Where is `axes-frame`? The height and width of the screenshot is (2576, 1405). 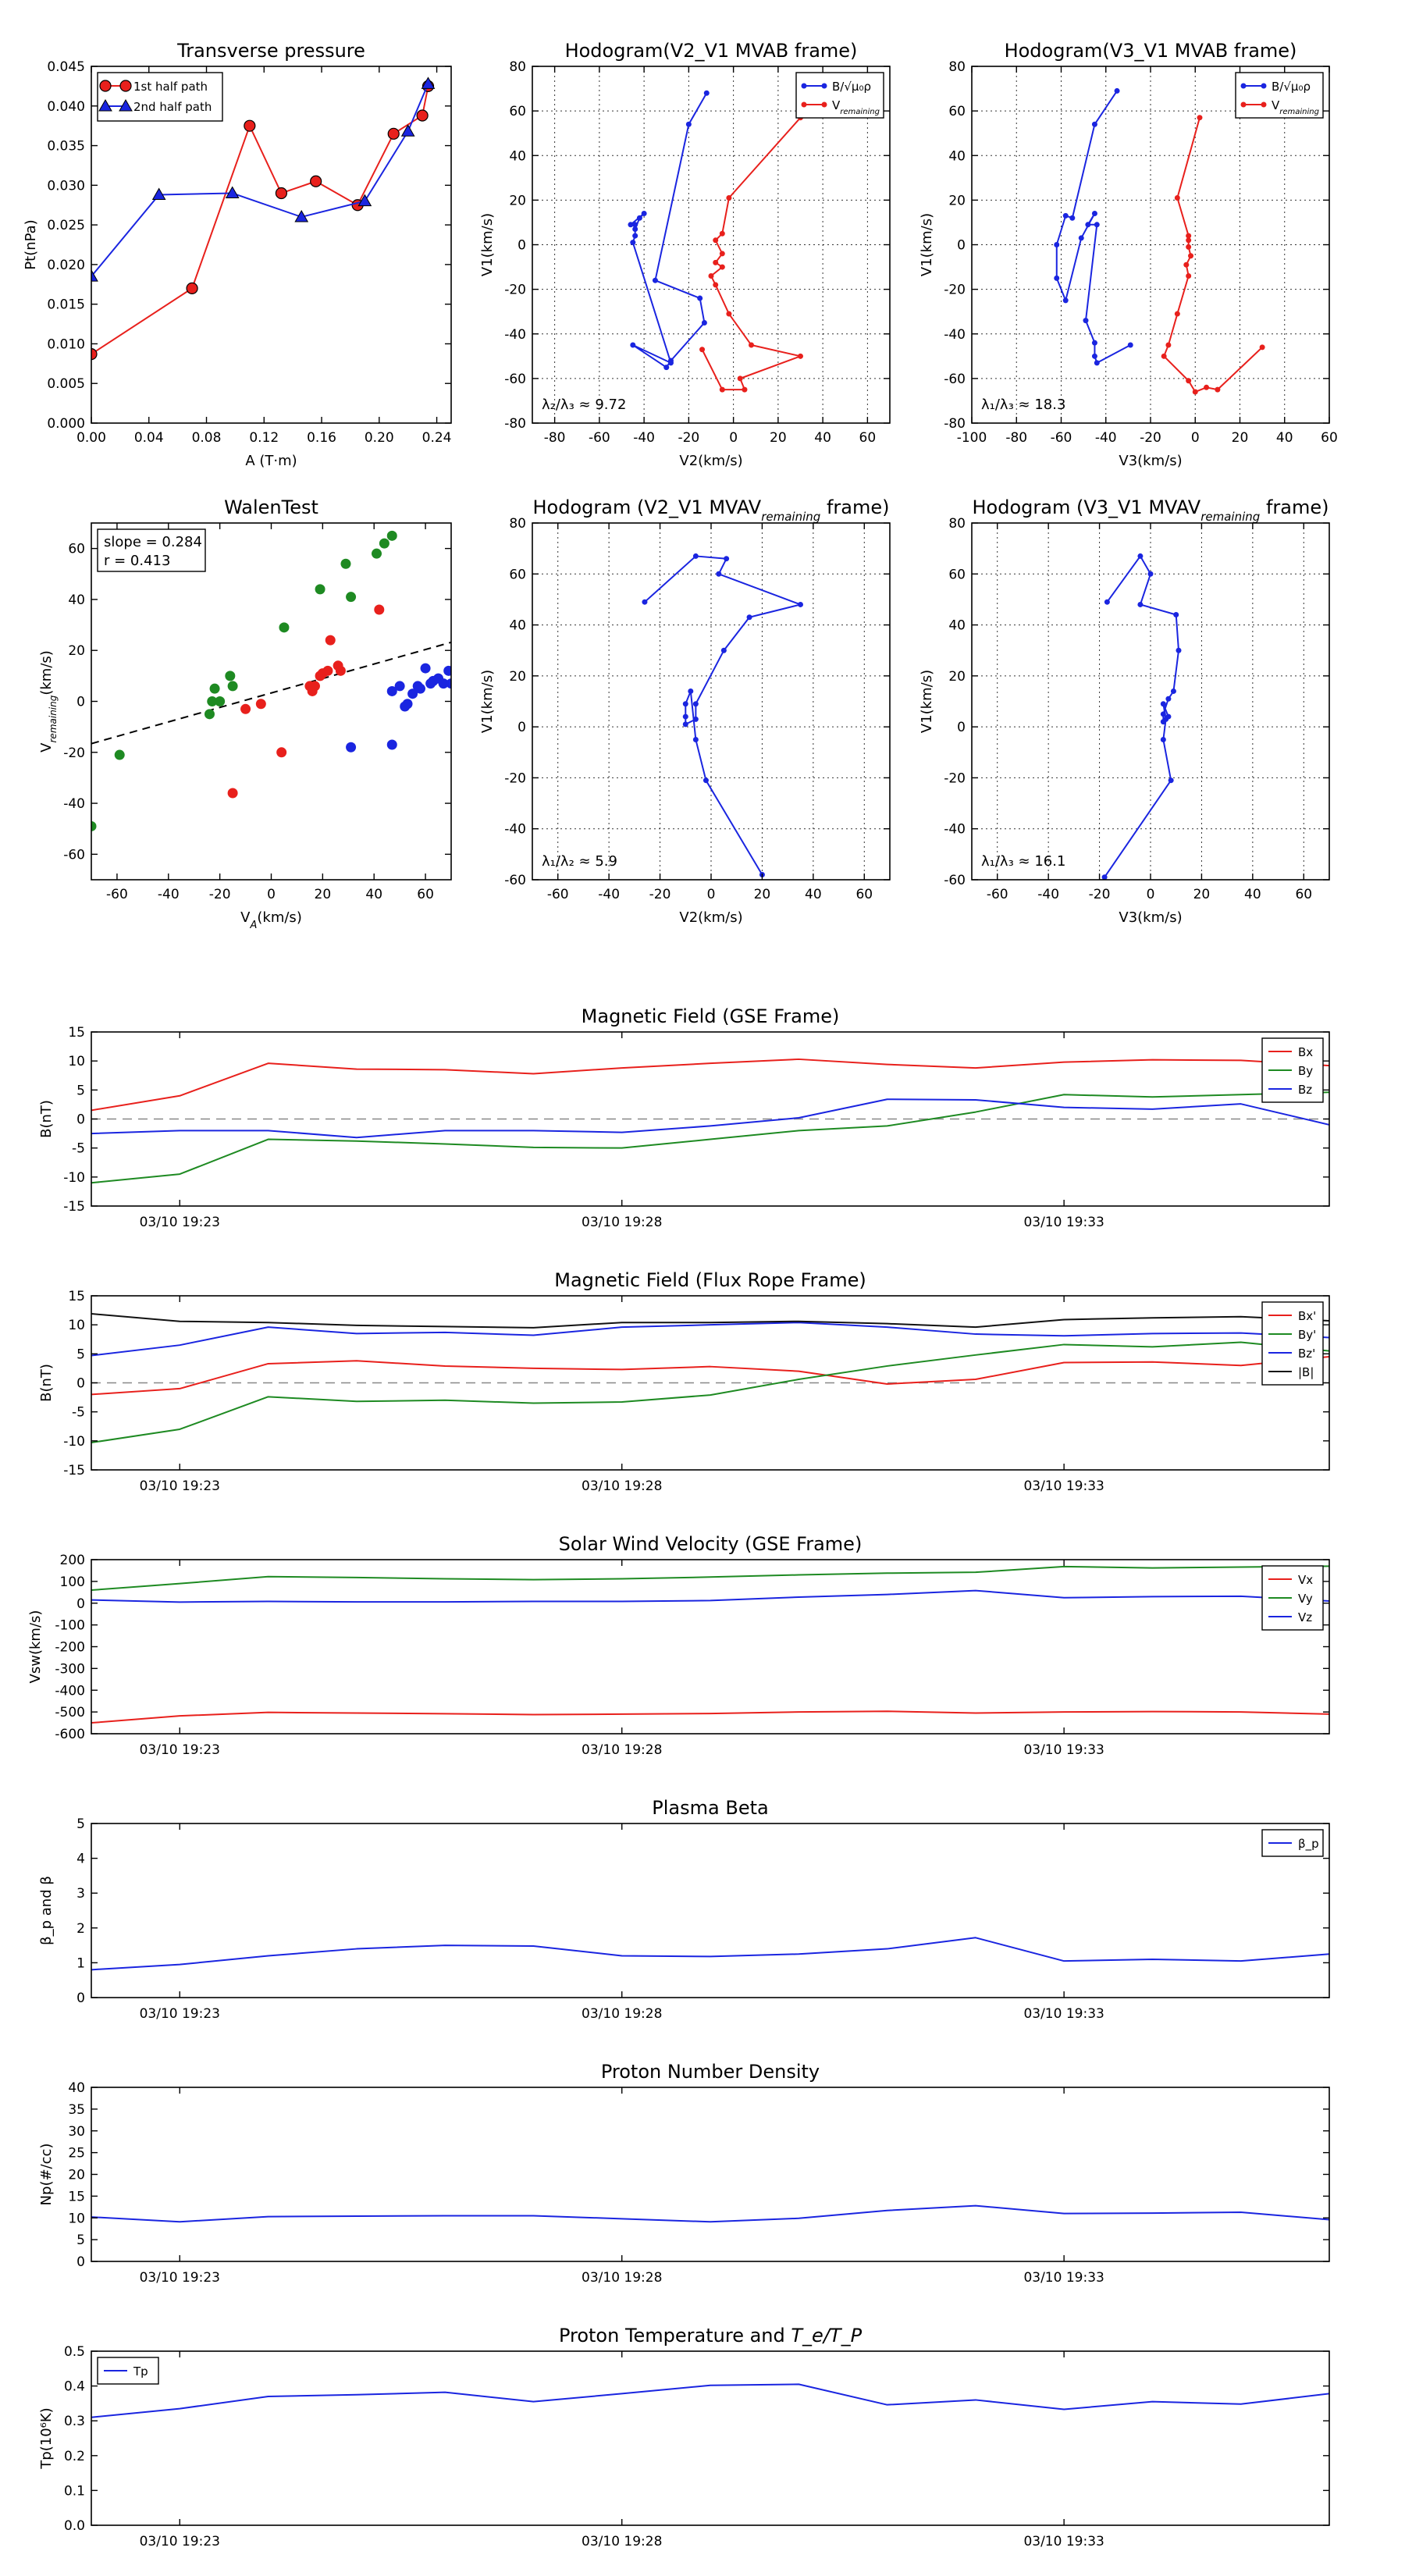 axes-frame is located at coordinates (711, 2438).